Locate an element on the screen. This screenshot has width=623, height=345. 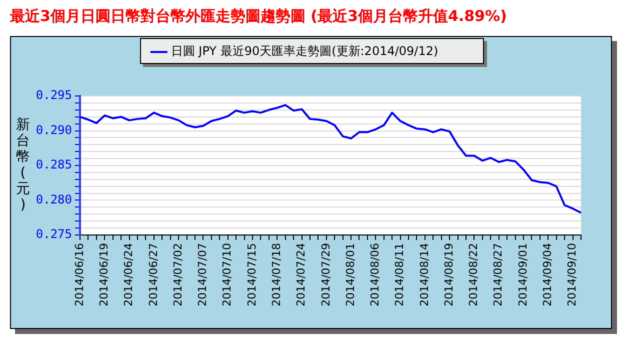
x-tick-label: 2014/06/19 is located at coordinates (104, 274).